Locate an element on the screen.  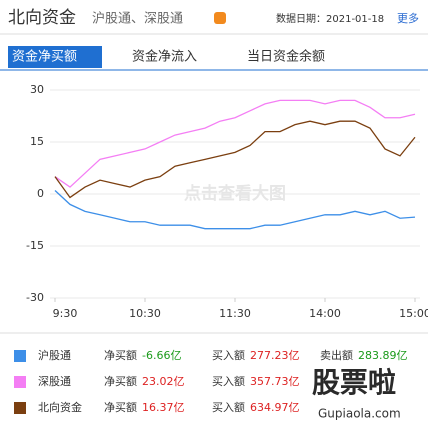
sell-label: 卖出额 is located at coordinates (336, 355).